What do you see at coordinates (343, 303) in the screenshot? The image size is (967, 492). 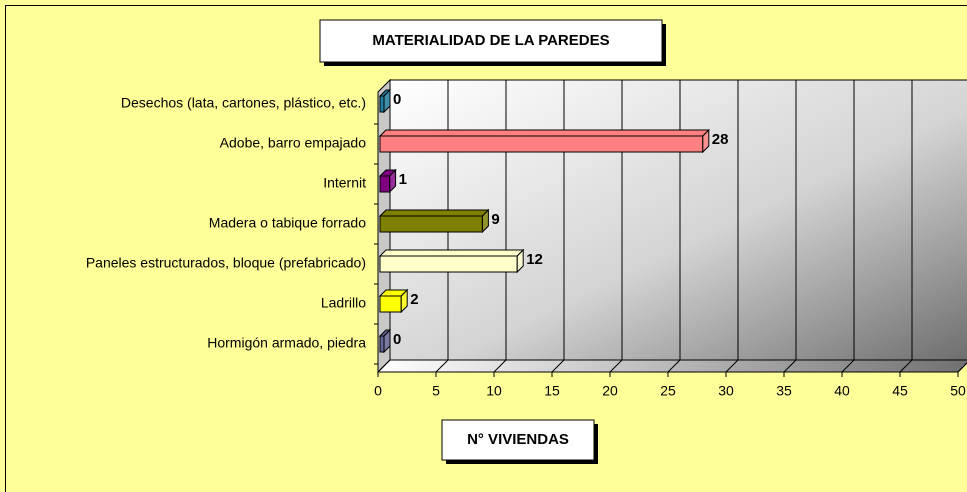 I see `y-tick-label: Ladrillo` at bounding box center [343, 303].